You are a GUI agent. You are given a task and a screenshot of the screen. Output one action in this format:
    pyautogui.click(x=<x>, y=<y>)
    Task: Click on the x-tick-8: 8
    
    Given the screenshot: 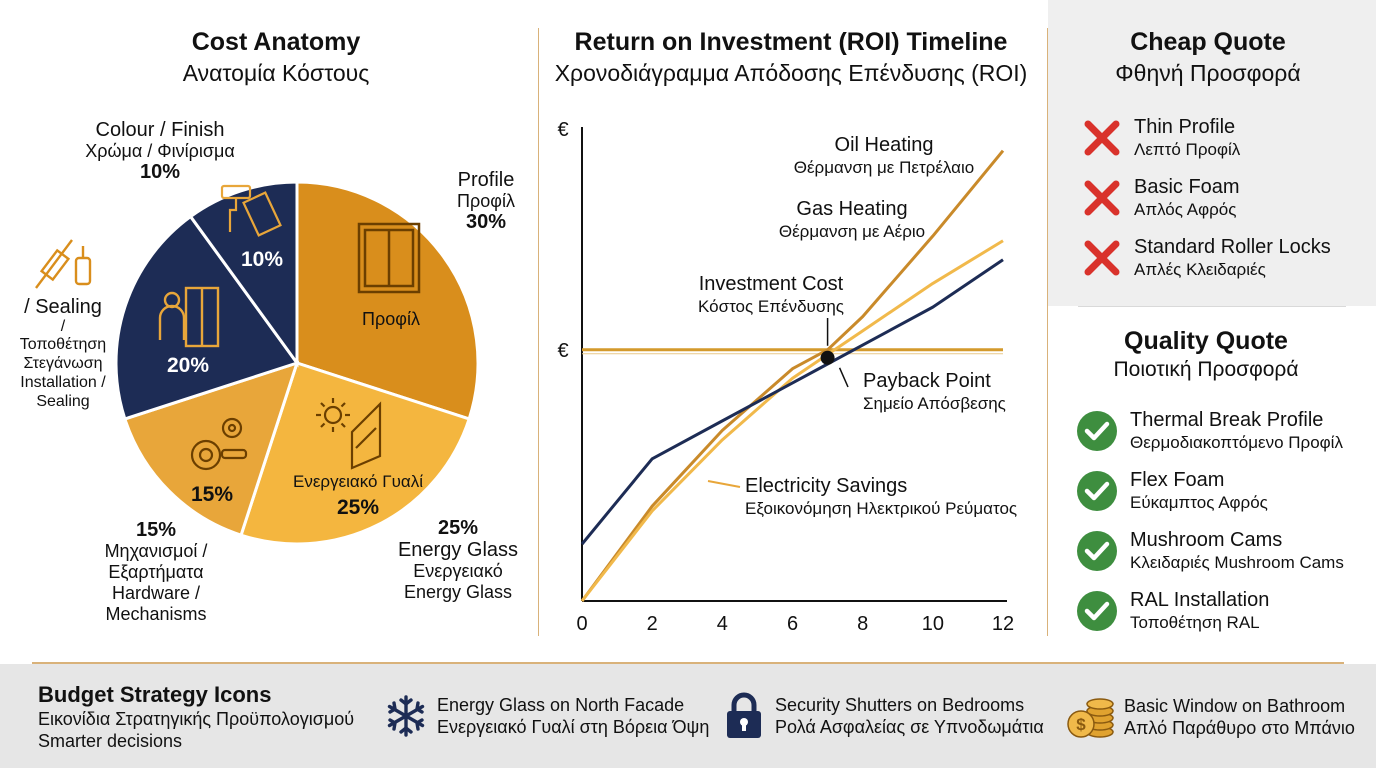 What is the action you would take?
    pyautogui.click(x=862, y=624)
    